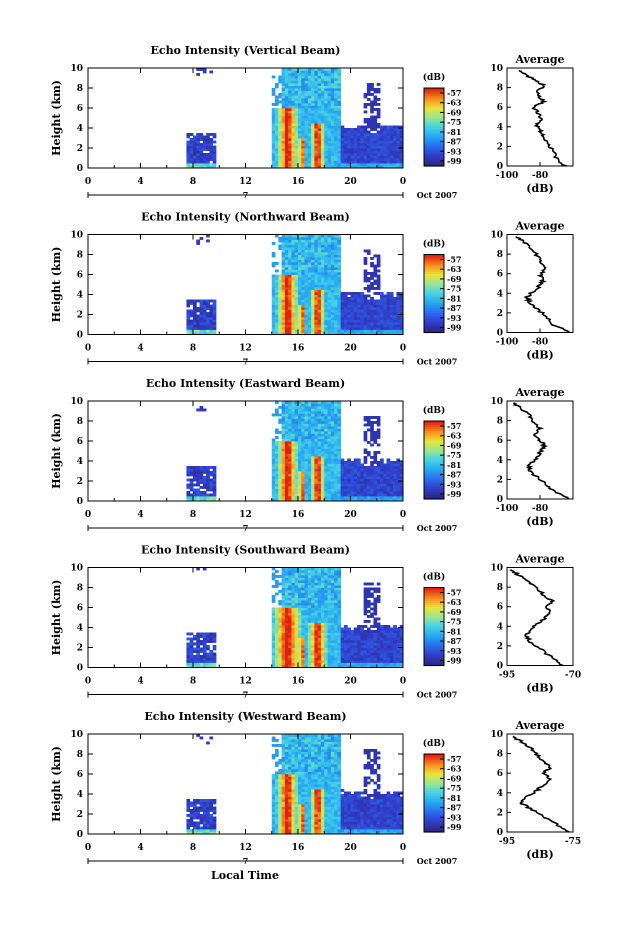  Describe the element at coordinates (454, 318) in the screenshot. I see `colorbar-tick-label: -93` at that location.